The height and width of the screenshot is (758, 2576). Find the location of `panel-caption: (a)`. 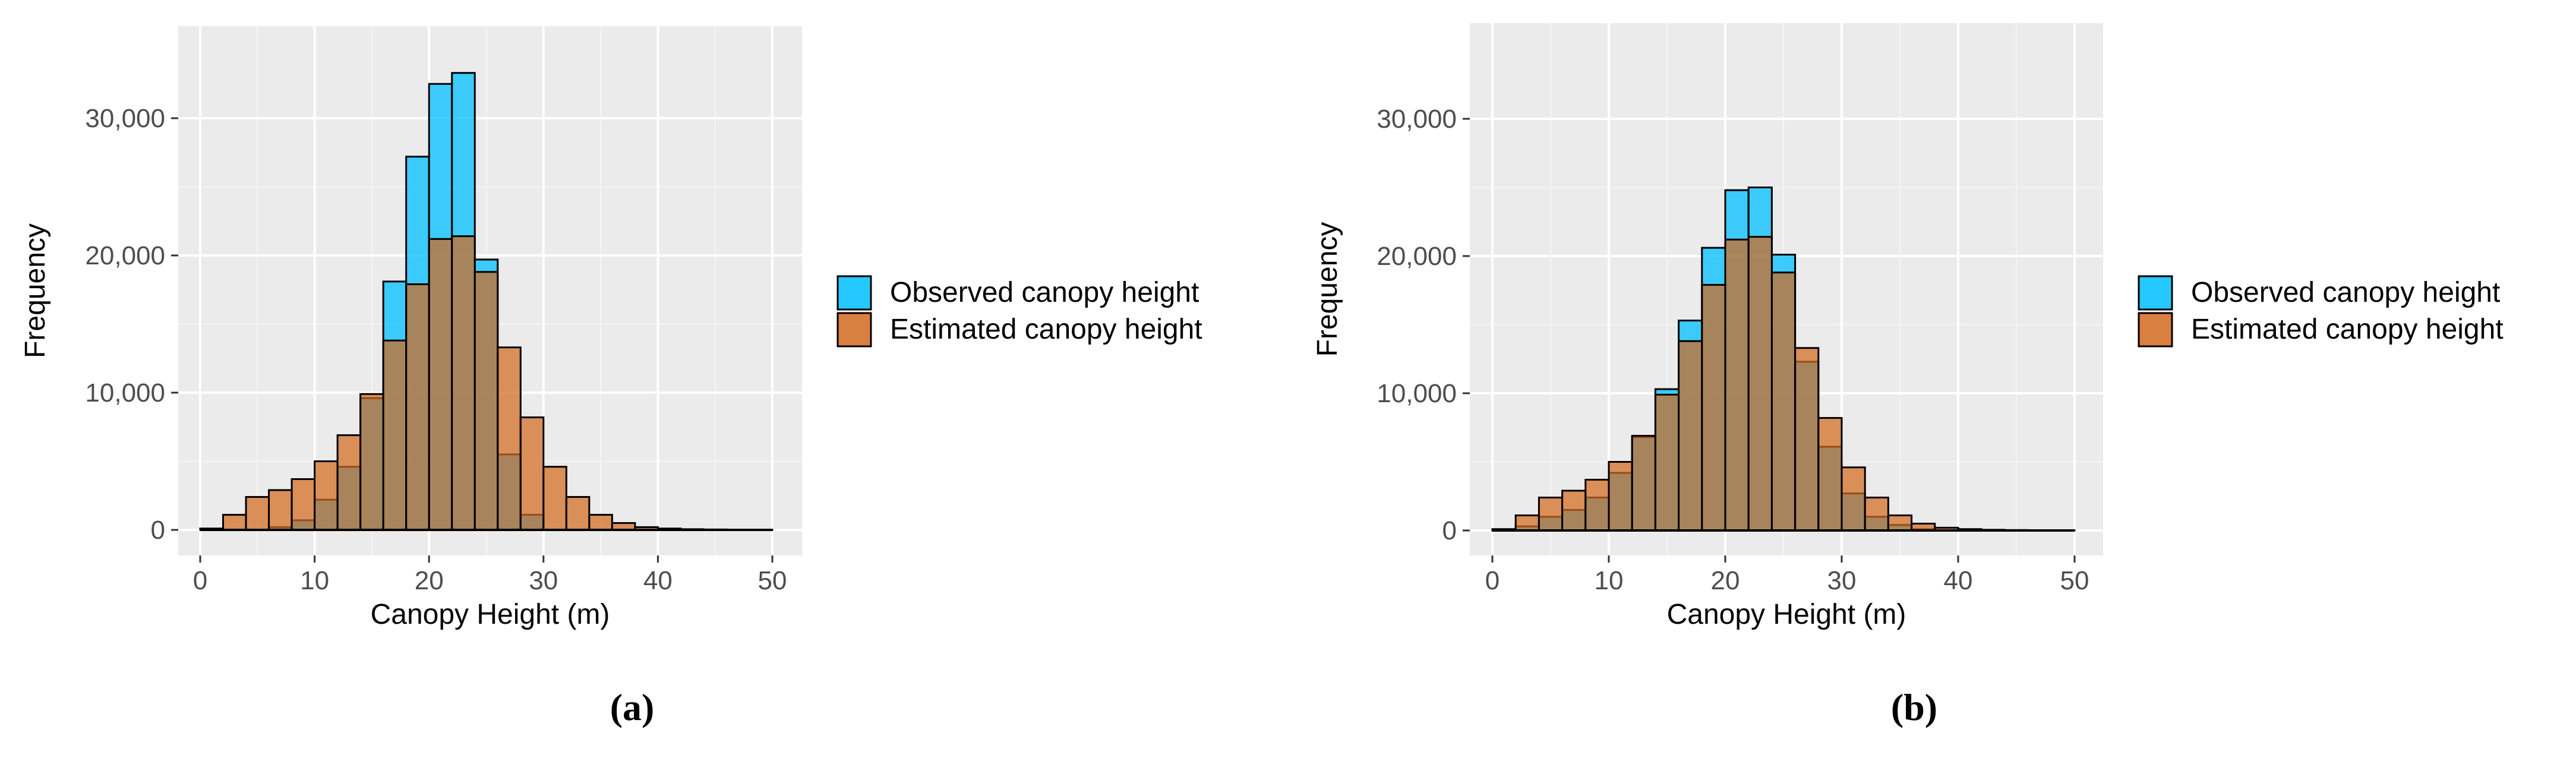

panel-caption: (a) is located at coordinates (632, 707).